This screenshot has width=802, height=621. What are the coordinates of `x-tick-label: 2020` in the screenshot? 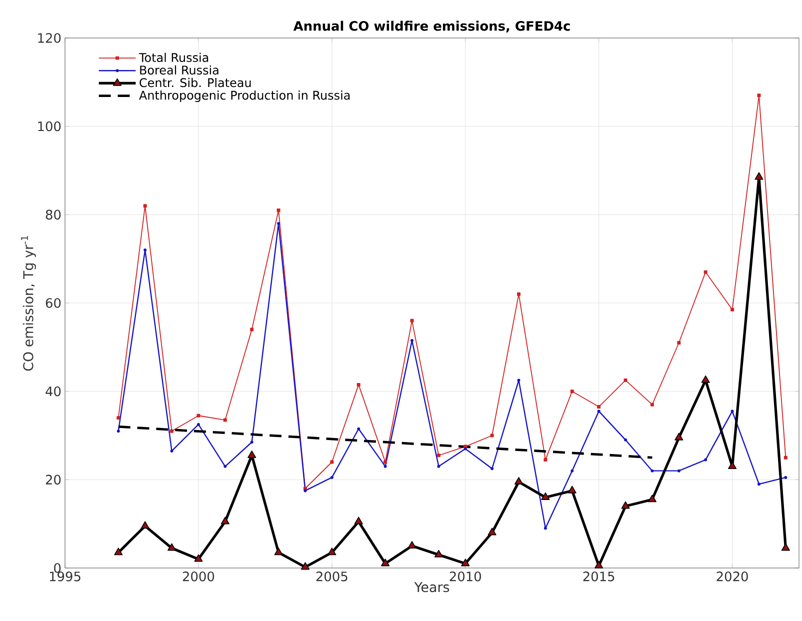 It's located at (732, 577).